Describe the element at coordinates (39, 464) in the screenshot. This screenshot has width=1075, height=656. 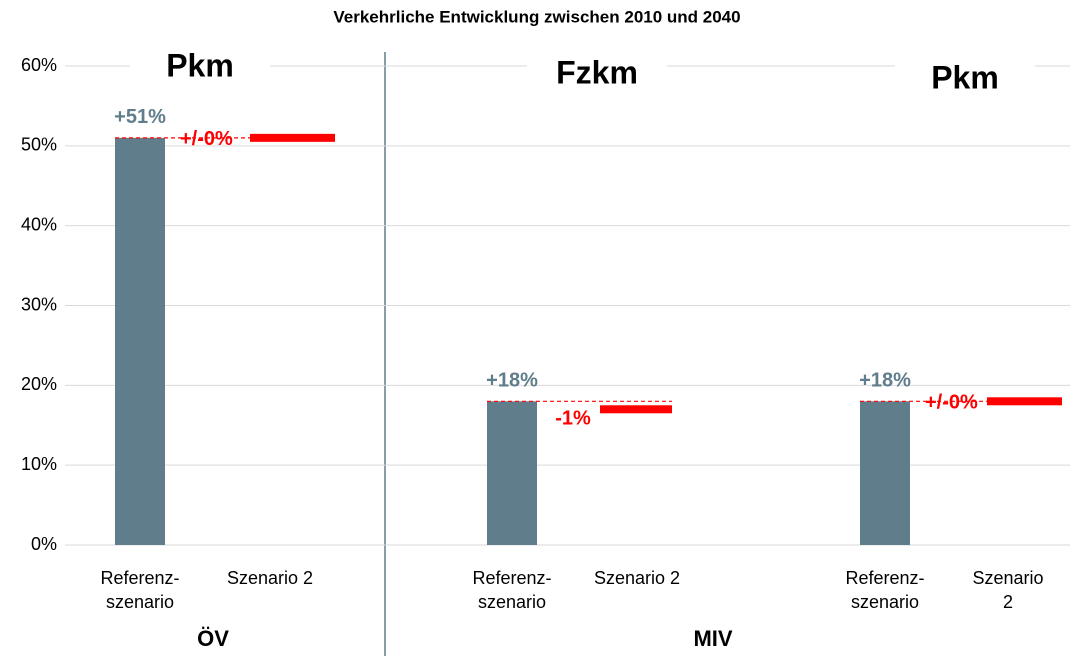
I see `y-tick-label: 10%` at that location.